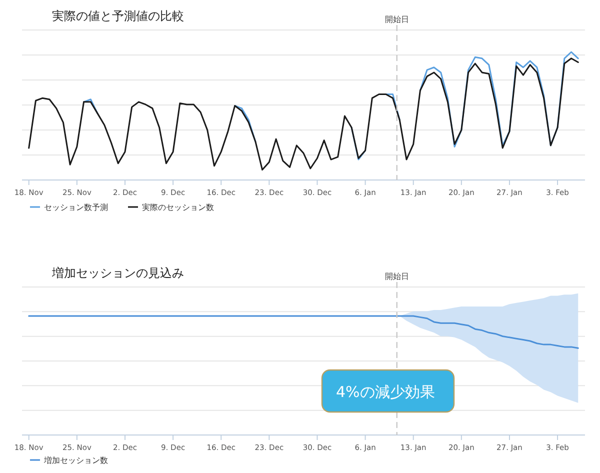 Image resolution: width=600 pixels, height=473 pixels. I want to click on chart-title: 実際の値と予測値の比較, so click(118, 16).